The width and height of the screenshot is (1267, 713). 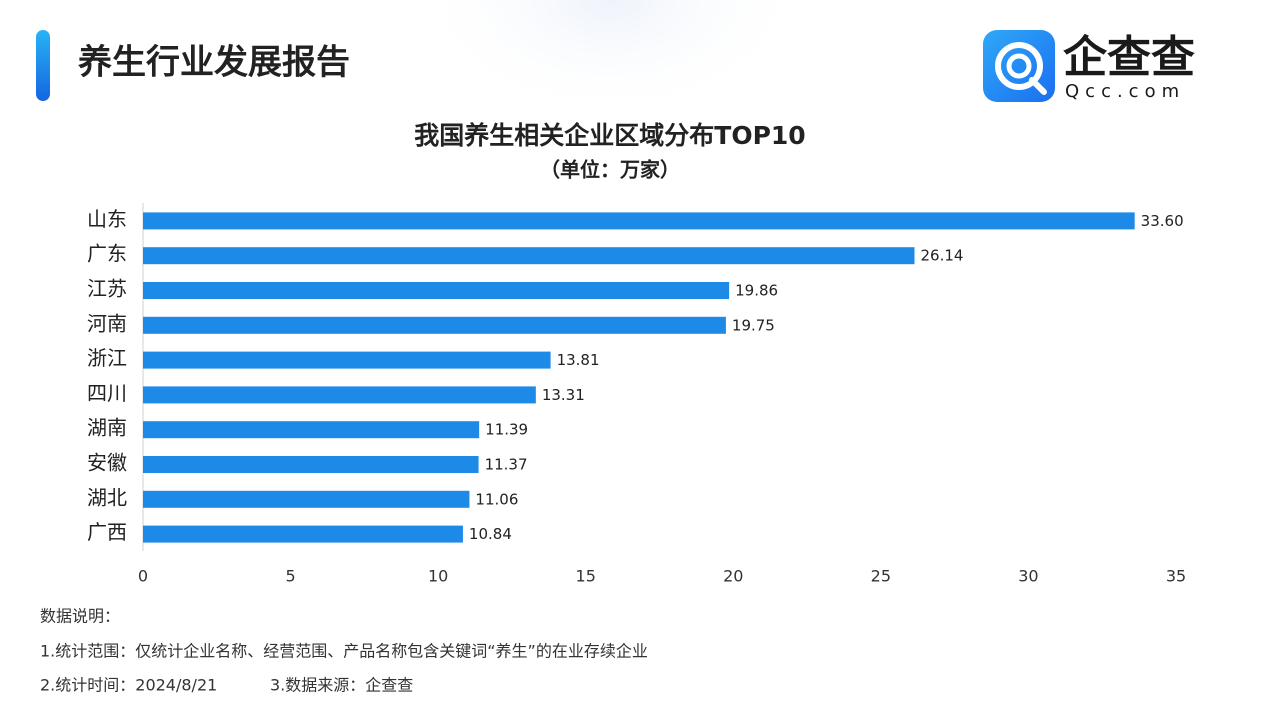 What do you see at coordinates (756, 291) in the screenshot?
I see `value-label: 19.86` at bounding box center [756, 291].